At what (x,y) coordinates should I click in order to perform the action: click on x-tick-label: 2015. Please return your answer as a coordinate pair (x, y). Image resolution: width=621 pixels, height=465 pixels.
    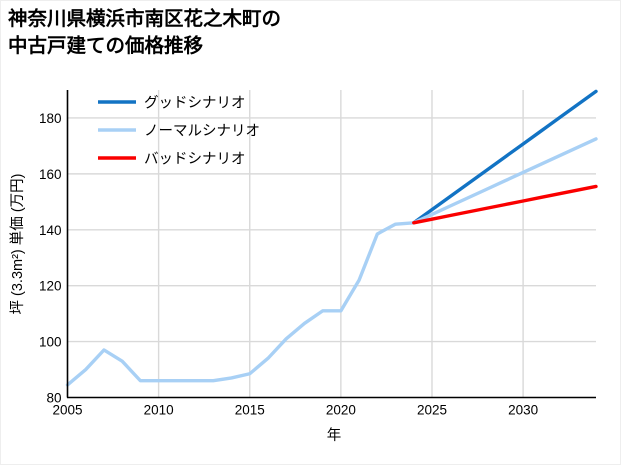
    Looking at the image, I should click on (250, 410).